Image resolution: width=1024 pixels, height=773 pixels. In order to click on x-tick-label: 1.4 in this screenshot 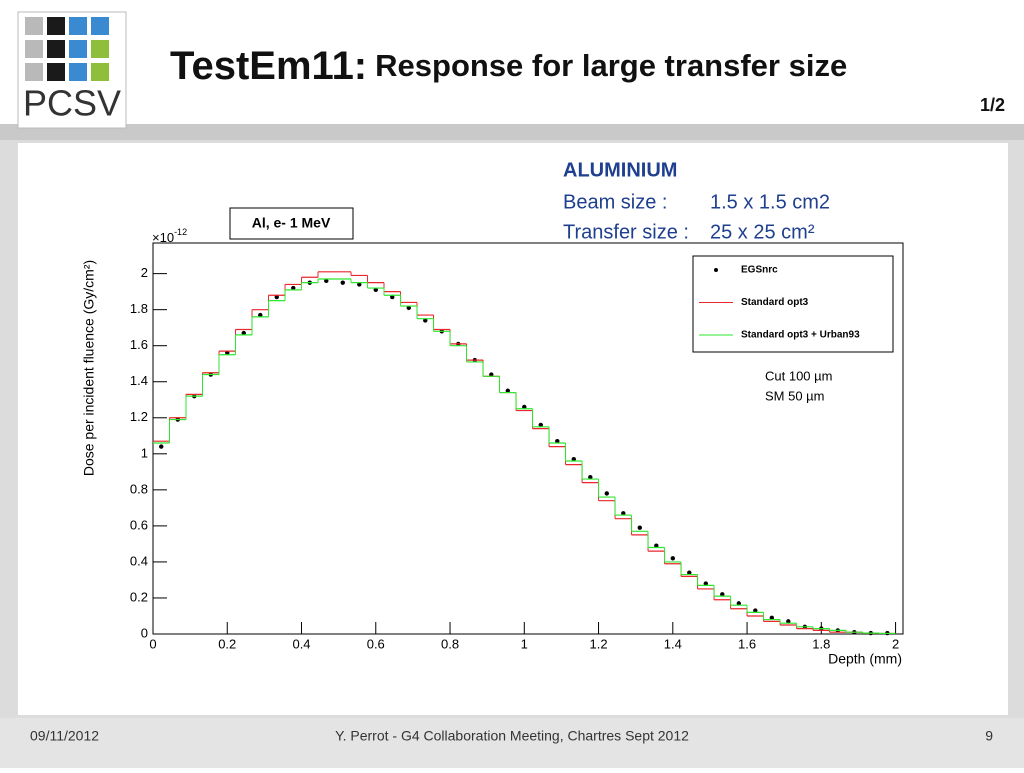, I will do `click(673, 643)`.